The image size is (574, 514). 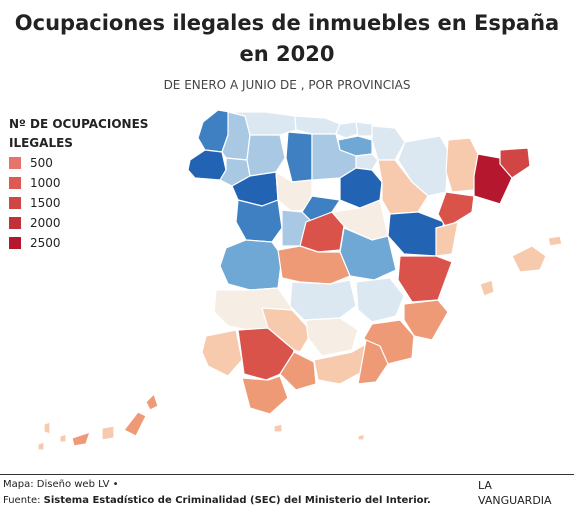 What do you see at coordinates (347, 130) in the screenshot?
I see `province-bizkaia` at bounding box center [347, 130].